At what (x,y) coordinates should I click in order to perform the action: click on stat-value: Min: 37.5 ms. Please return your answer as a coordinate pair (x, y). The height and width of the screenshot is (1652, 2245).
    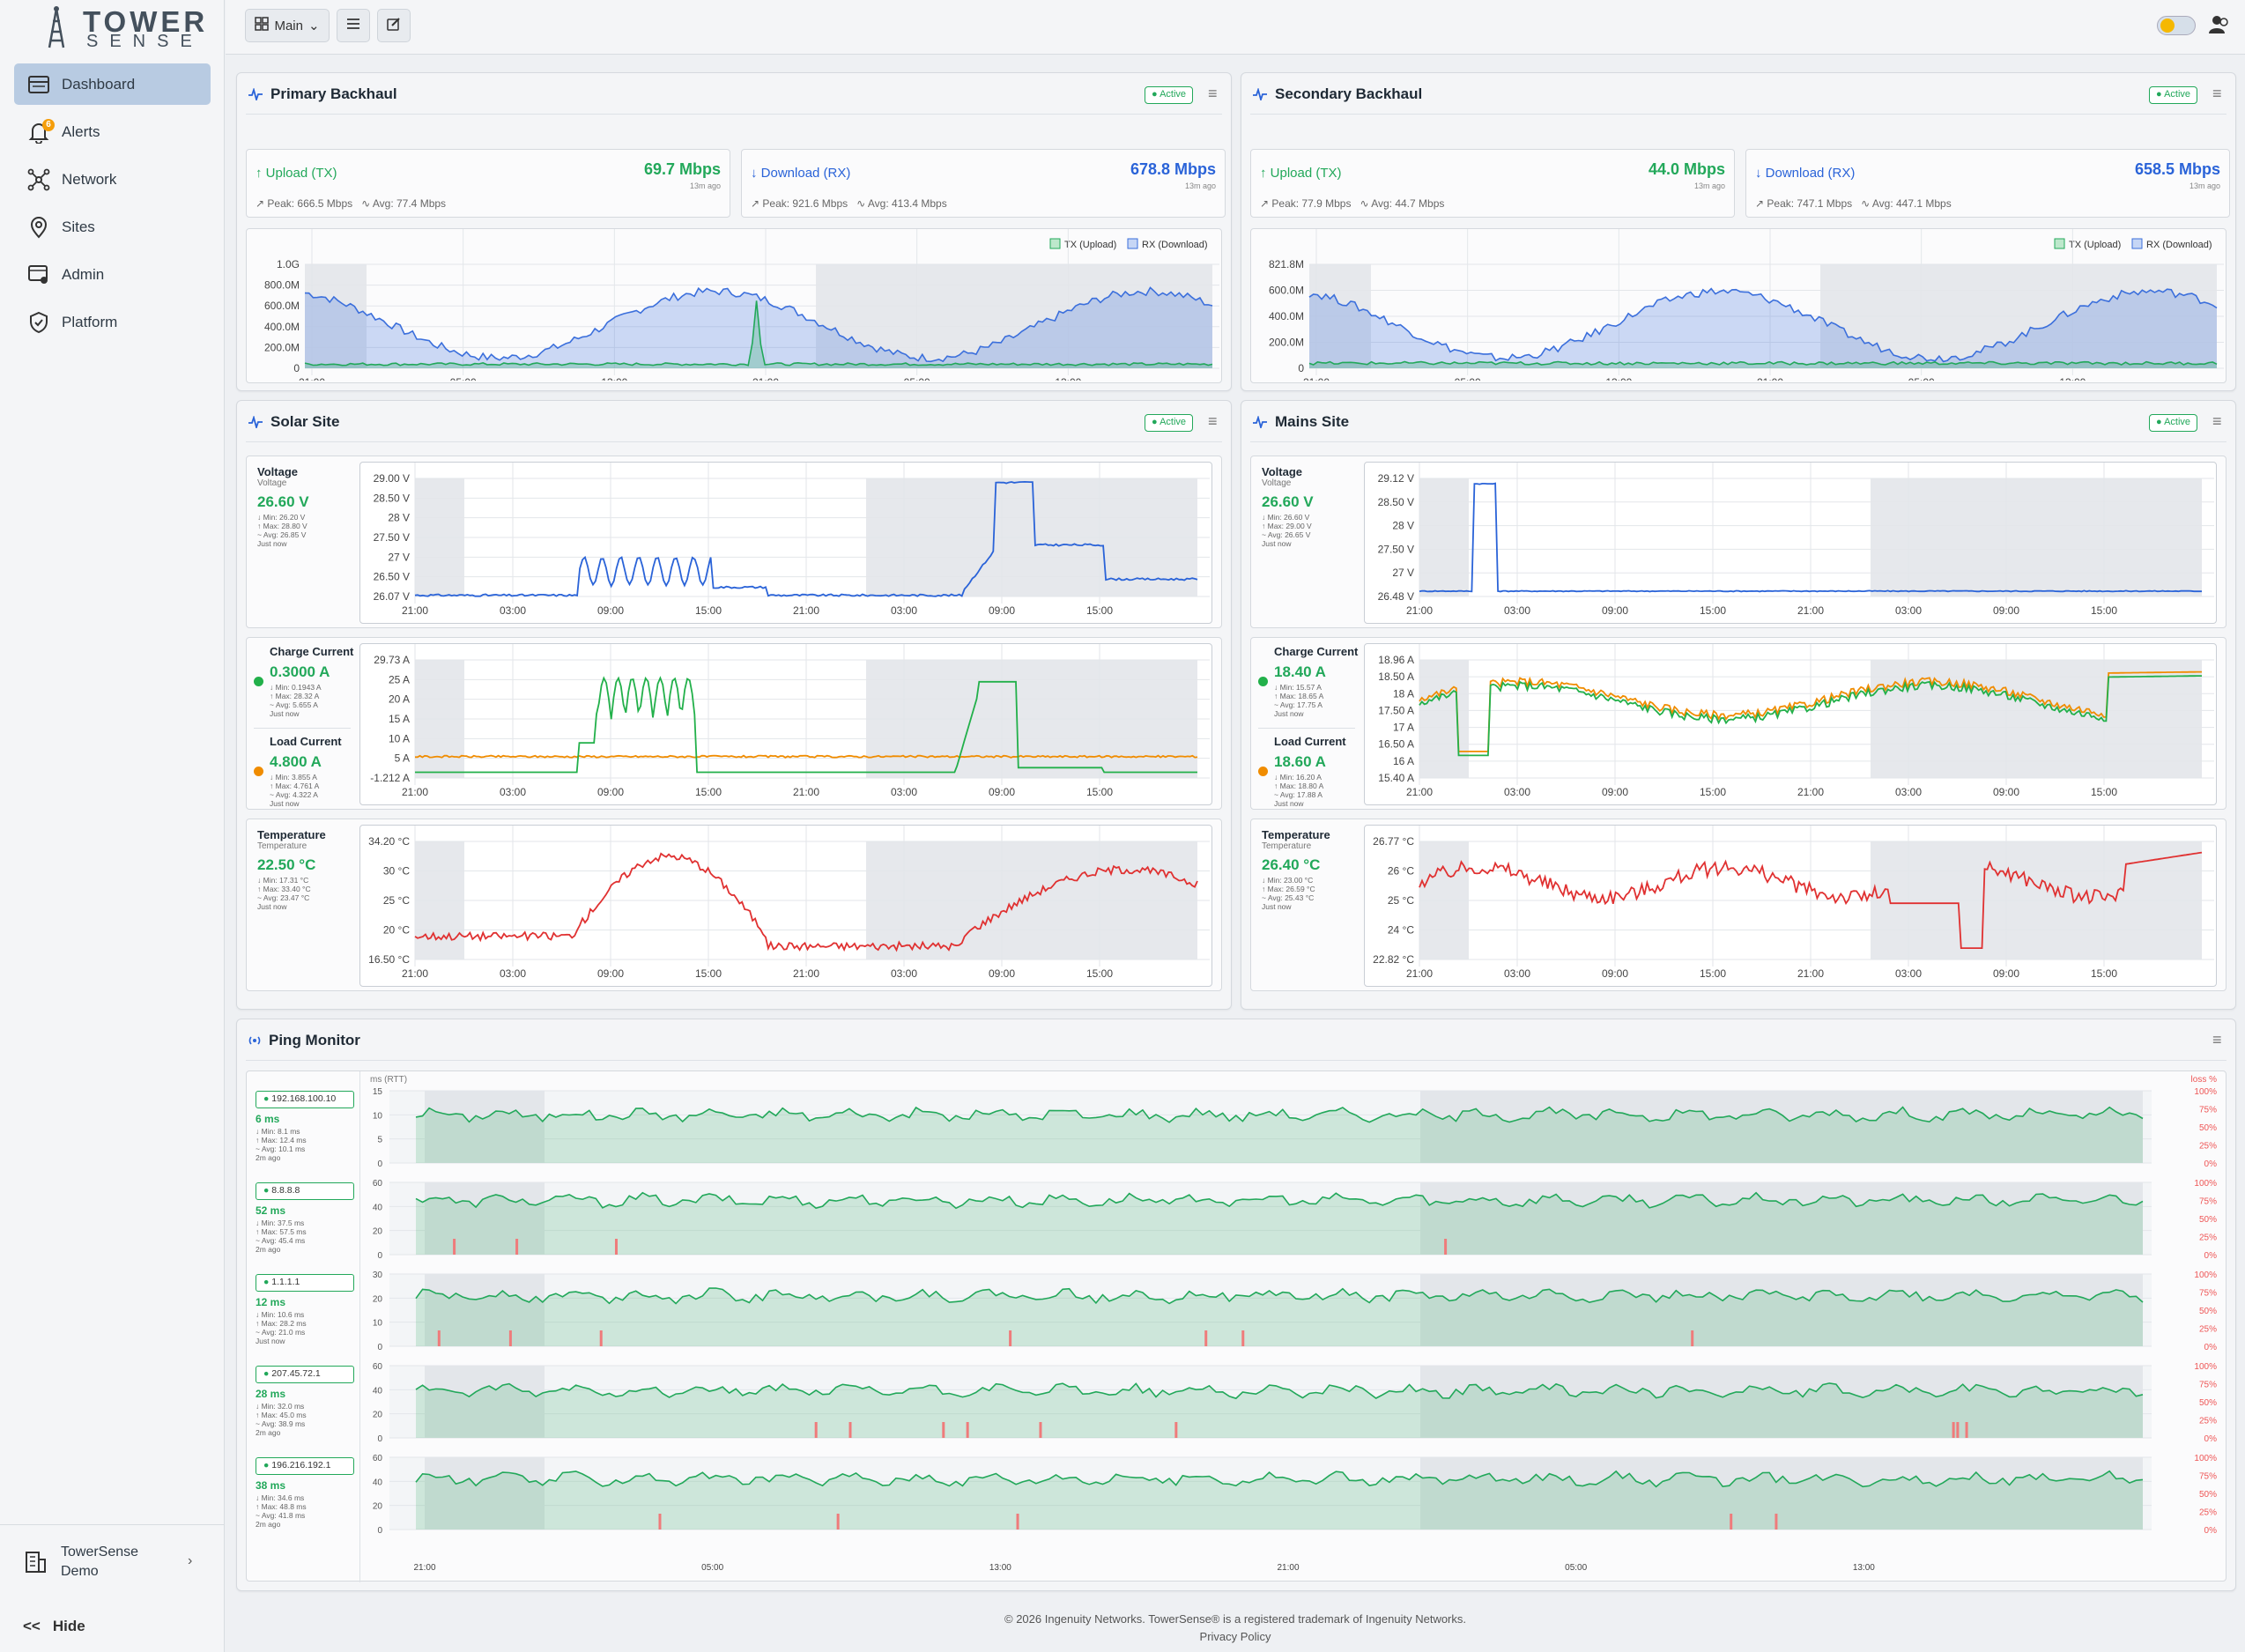
    Looking at the image, I should click on (283, 1223).